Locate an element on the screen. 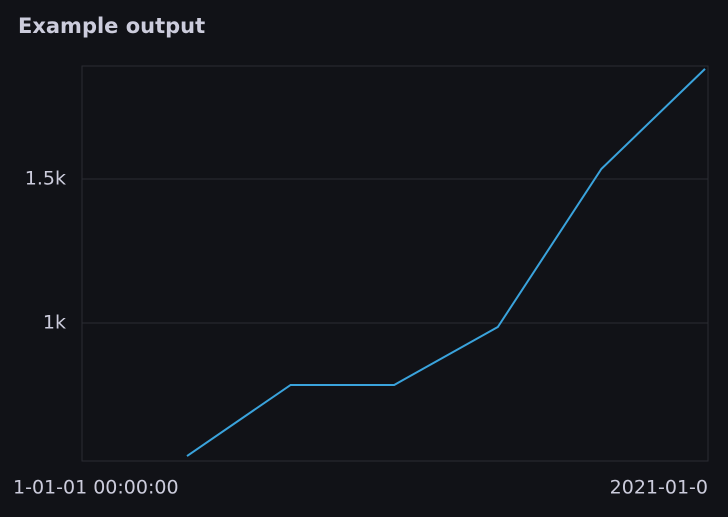  y-tick-label: 1.5k is located at coordinates (45, 178).